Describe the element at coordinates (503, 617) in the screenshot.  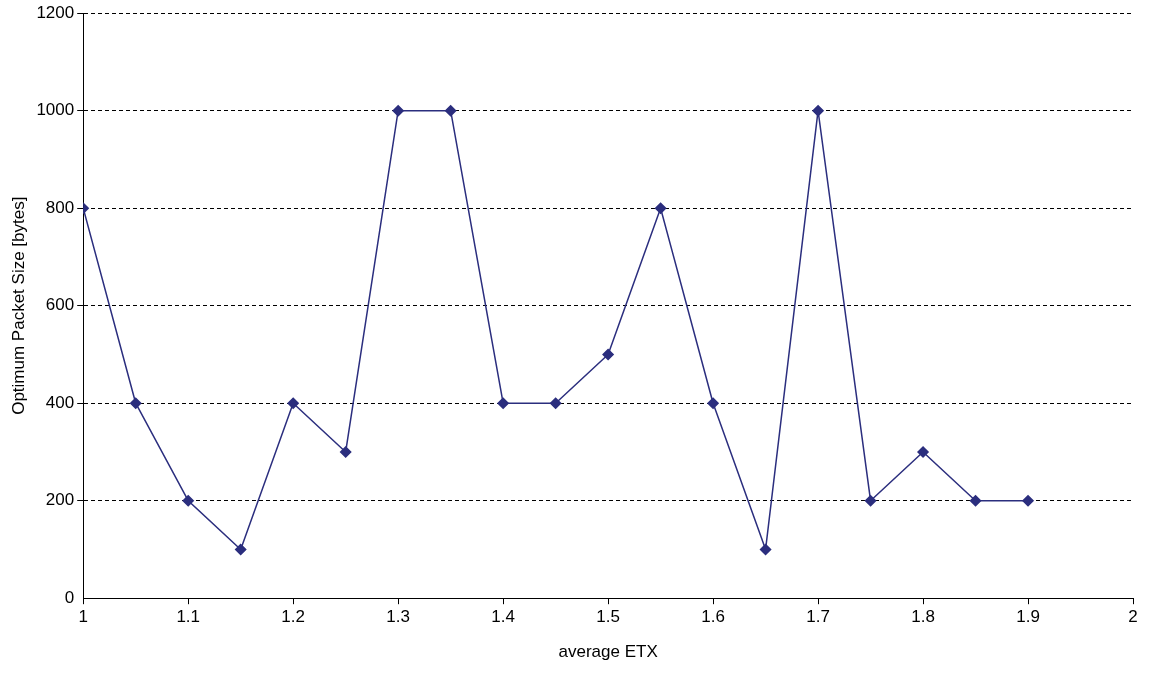
I see `x-tick-label: 1.4` at that location.